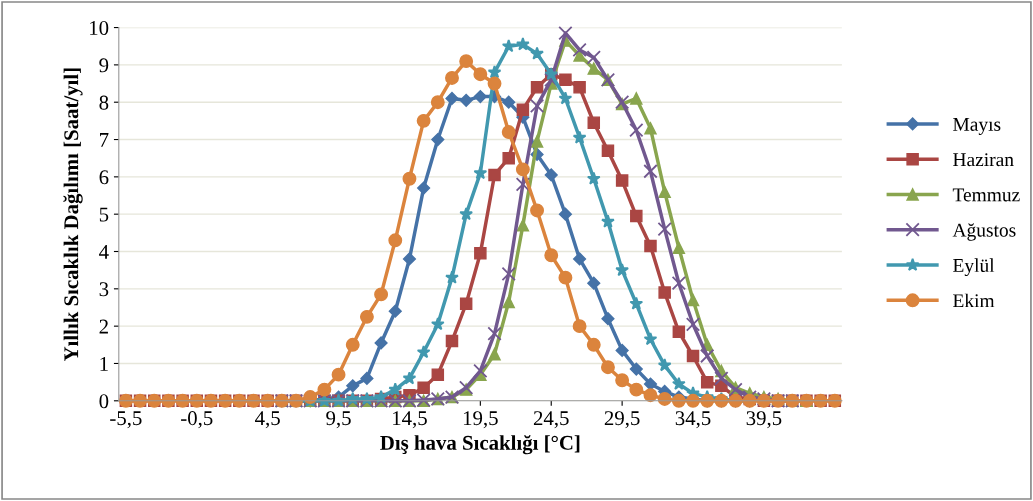 The width and height of the screenshot is (1033, 501). What do you see at coordinates (974, 267) in the screenshot?
I see `legend-label: Eylül` at bounding box center [974, 267].